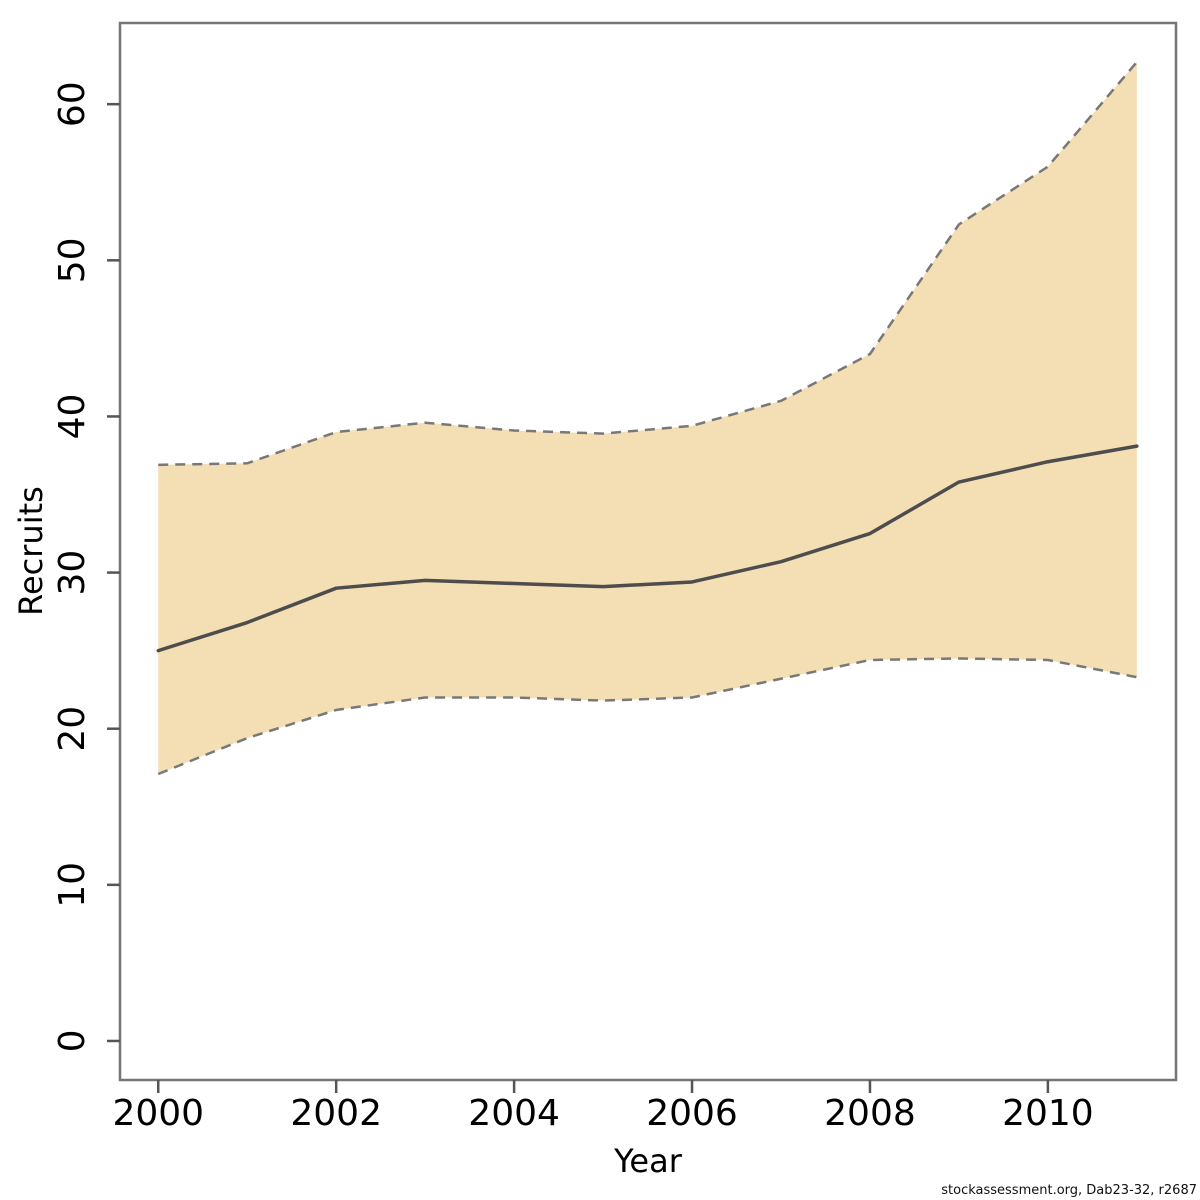  I want to click on x-axis-title: Year, so click(648, 1161).